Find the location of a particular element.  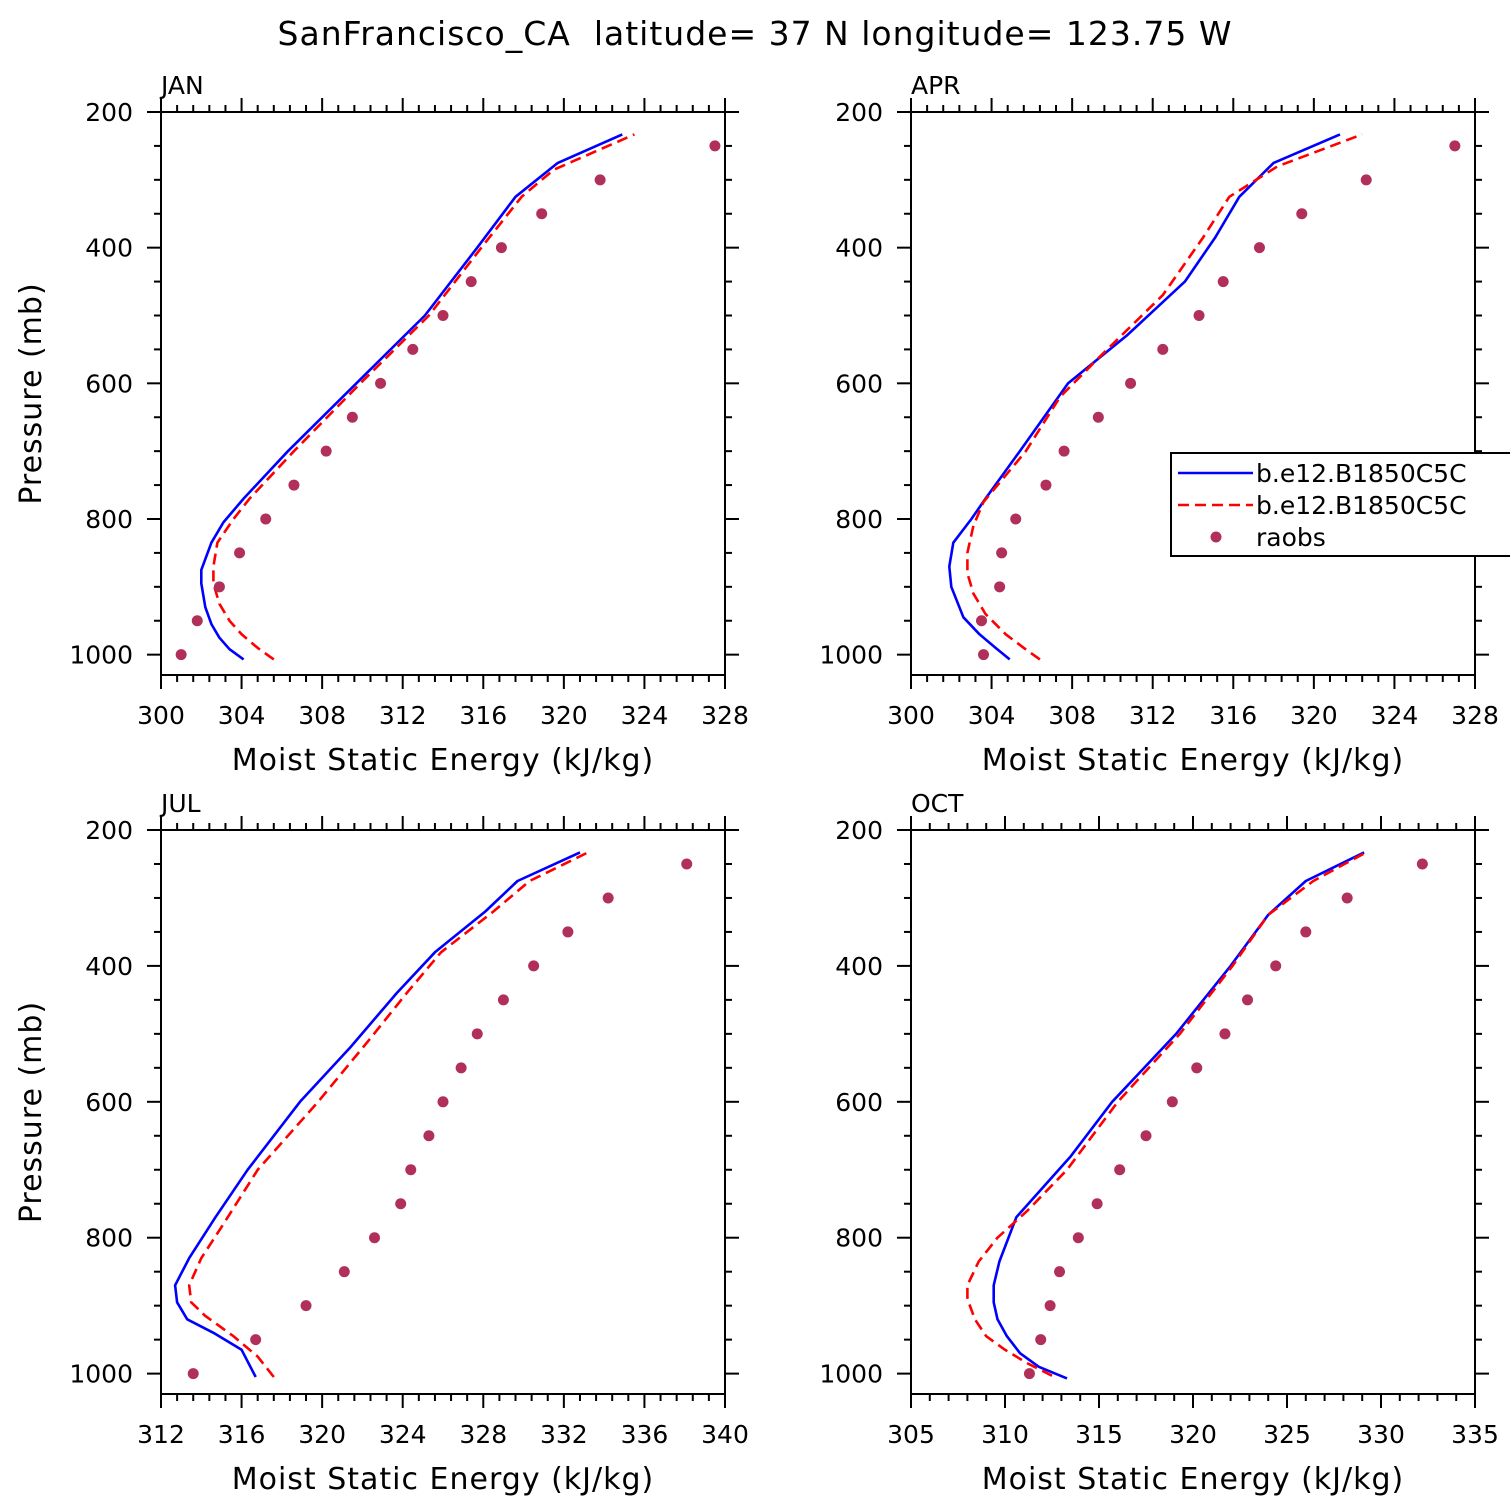

x-tick-label: 332 is located at coordinates (564, 1434).